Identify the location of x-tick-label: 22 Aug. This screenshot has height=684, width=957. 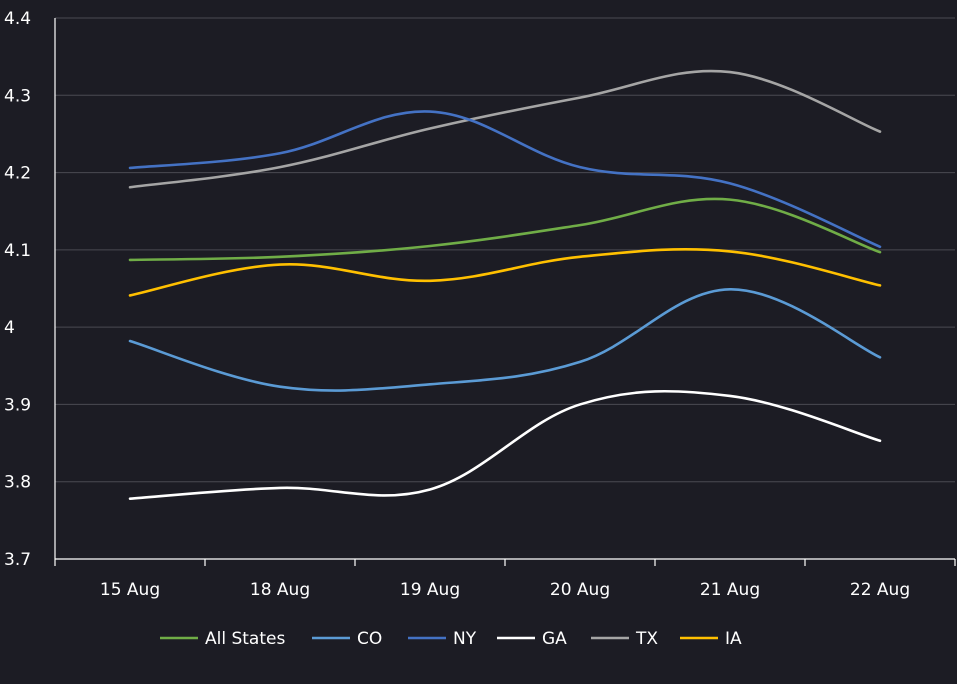
(880, 590).